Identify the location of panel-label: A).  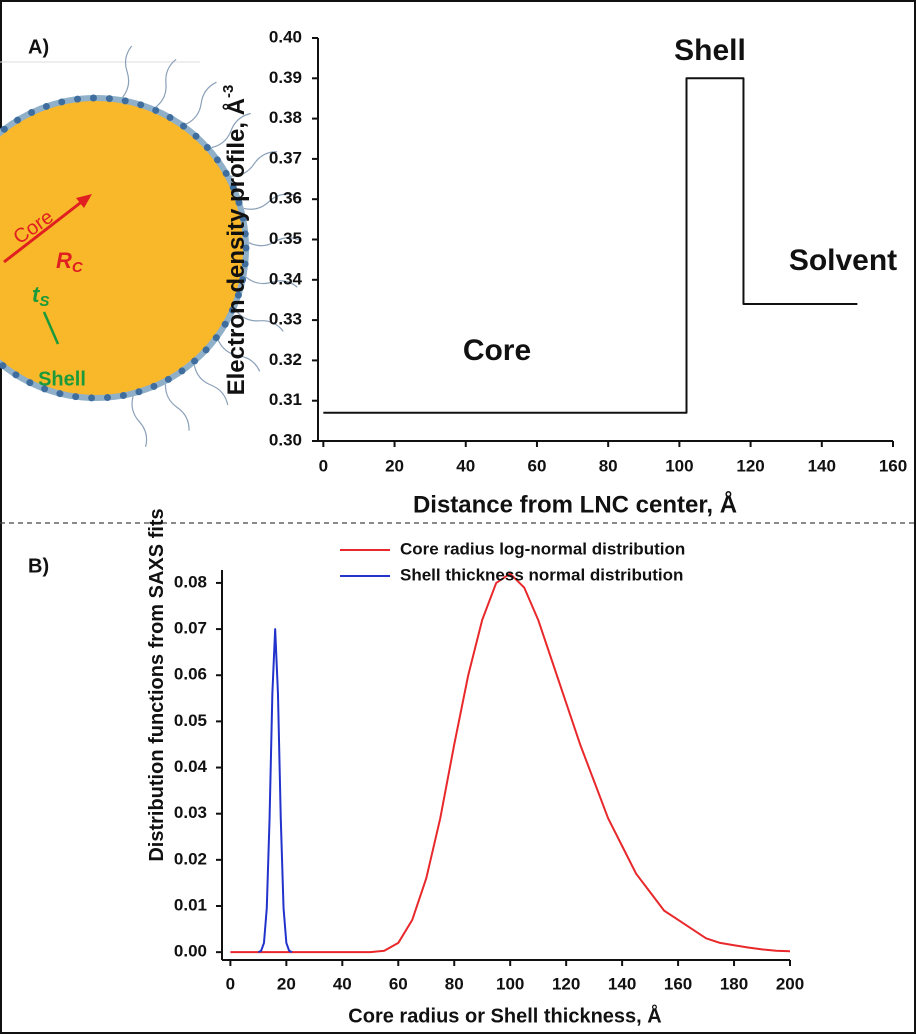
(38, 47).